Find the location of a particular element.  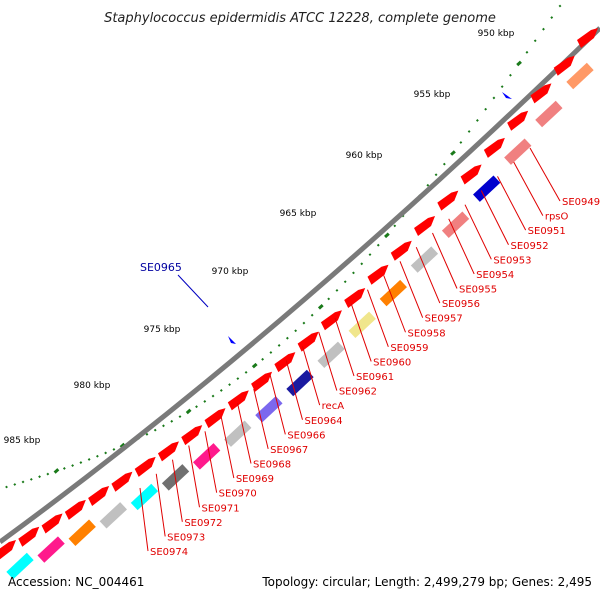

gene-label: SE0960 is located at coordinates (392, 362).